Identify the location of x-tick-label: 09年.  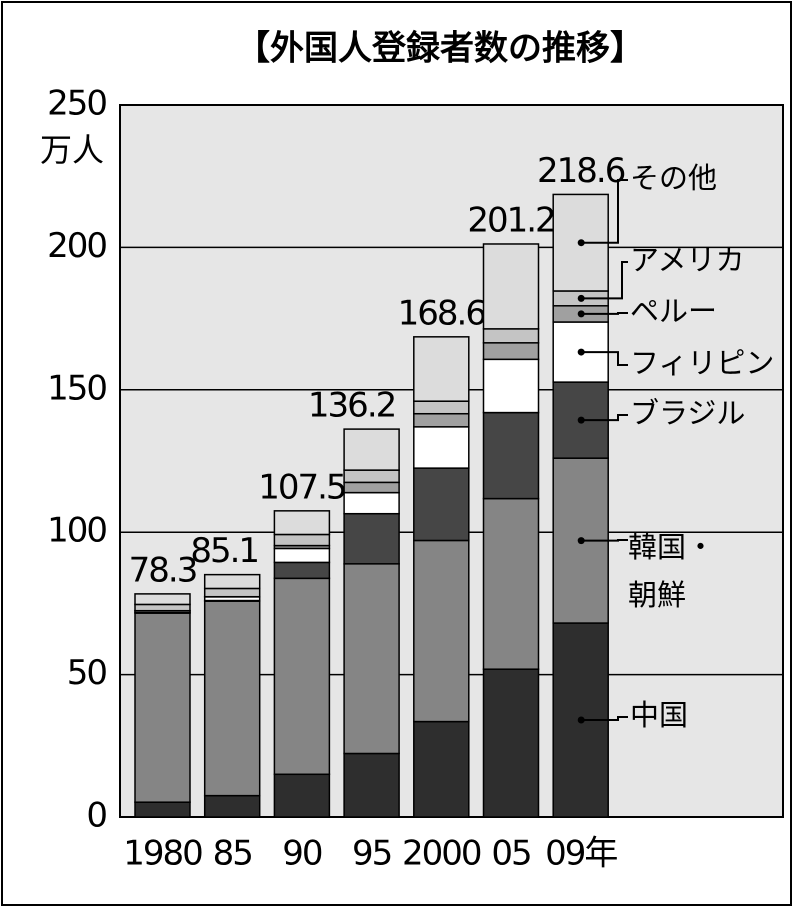
(581, 854).